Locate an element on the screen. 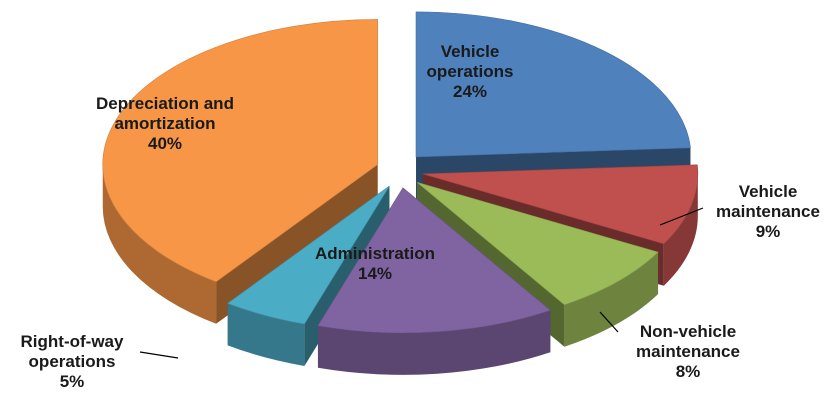 This screenshot has width=829, height=403. category-label: Vehicle operations is located at coordinates (470, 61).